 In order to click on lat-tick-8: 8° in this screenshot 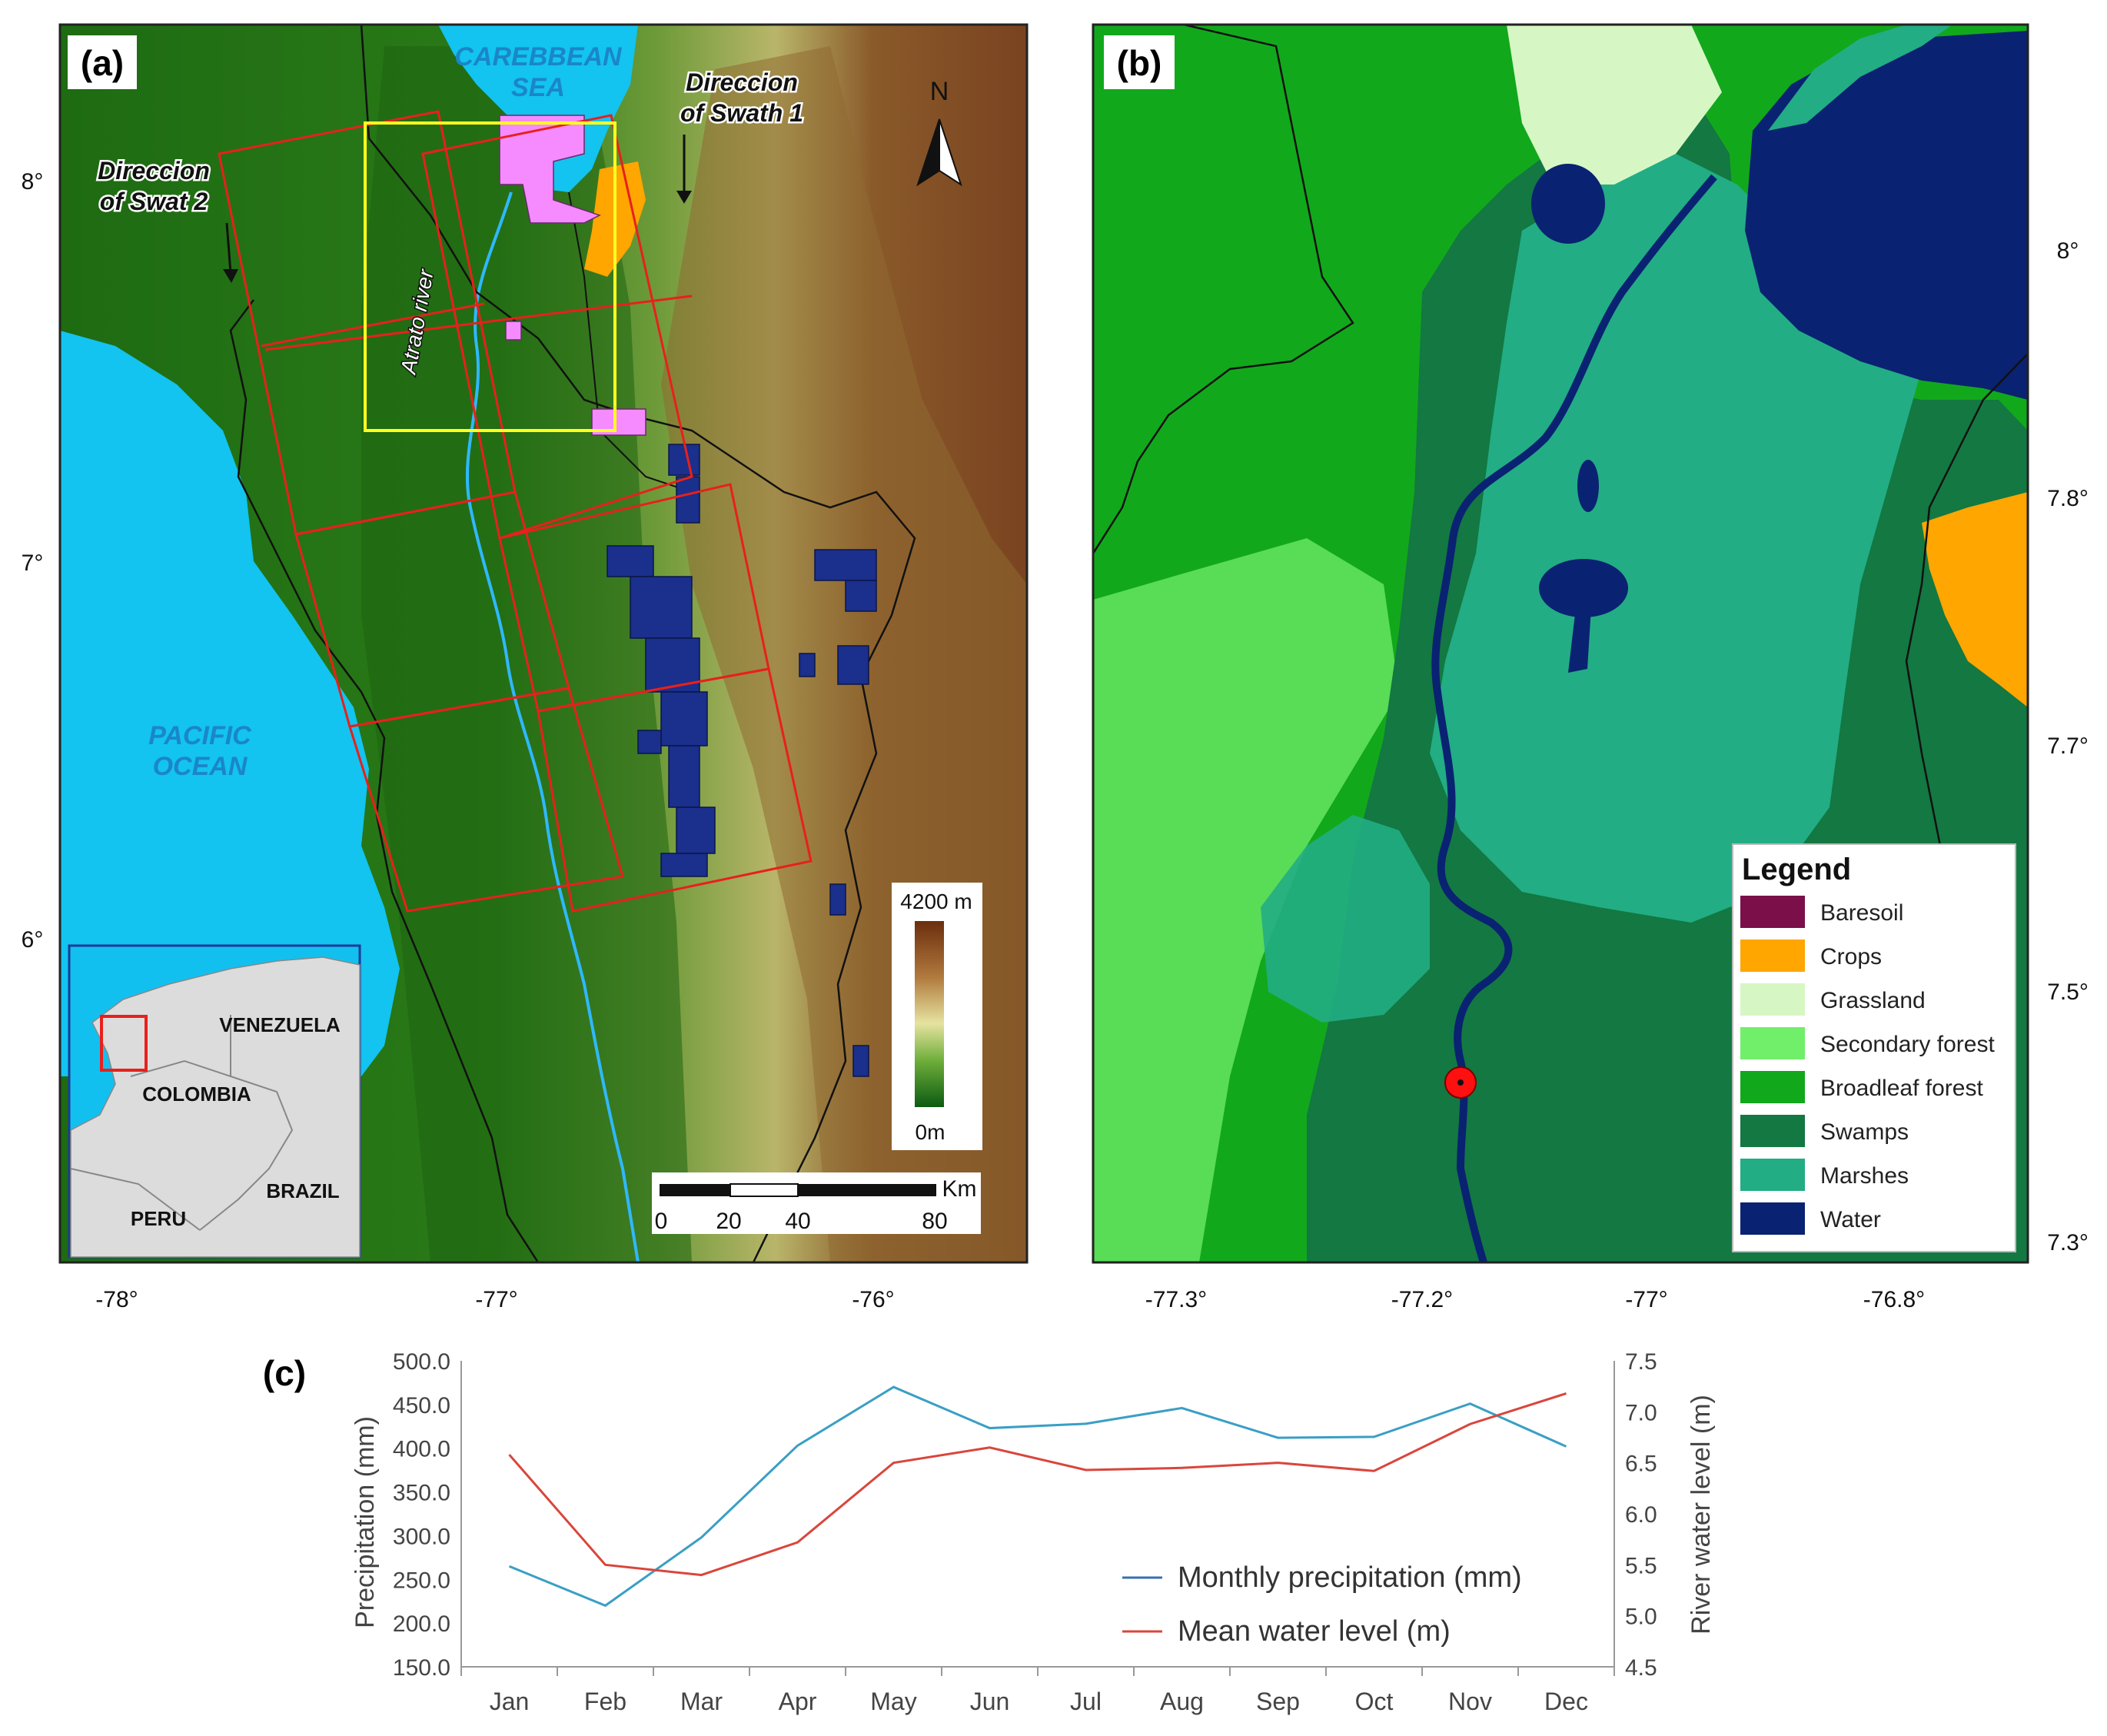, I will do `click(33, 182)`.